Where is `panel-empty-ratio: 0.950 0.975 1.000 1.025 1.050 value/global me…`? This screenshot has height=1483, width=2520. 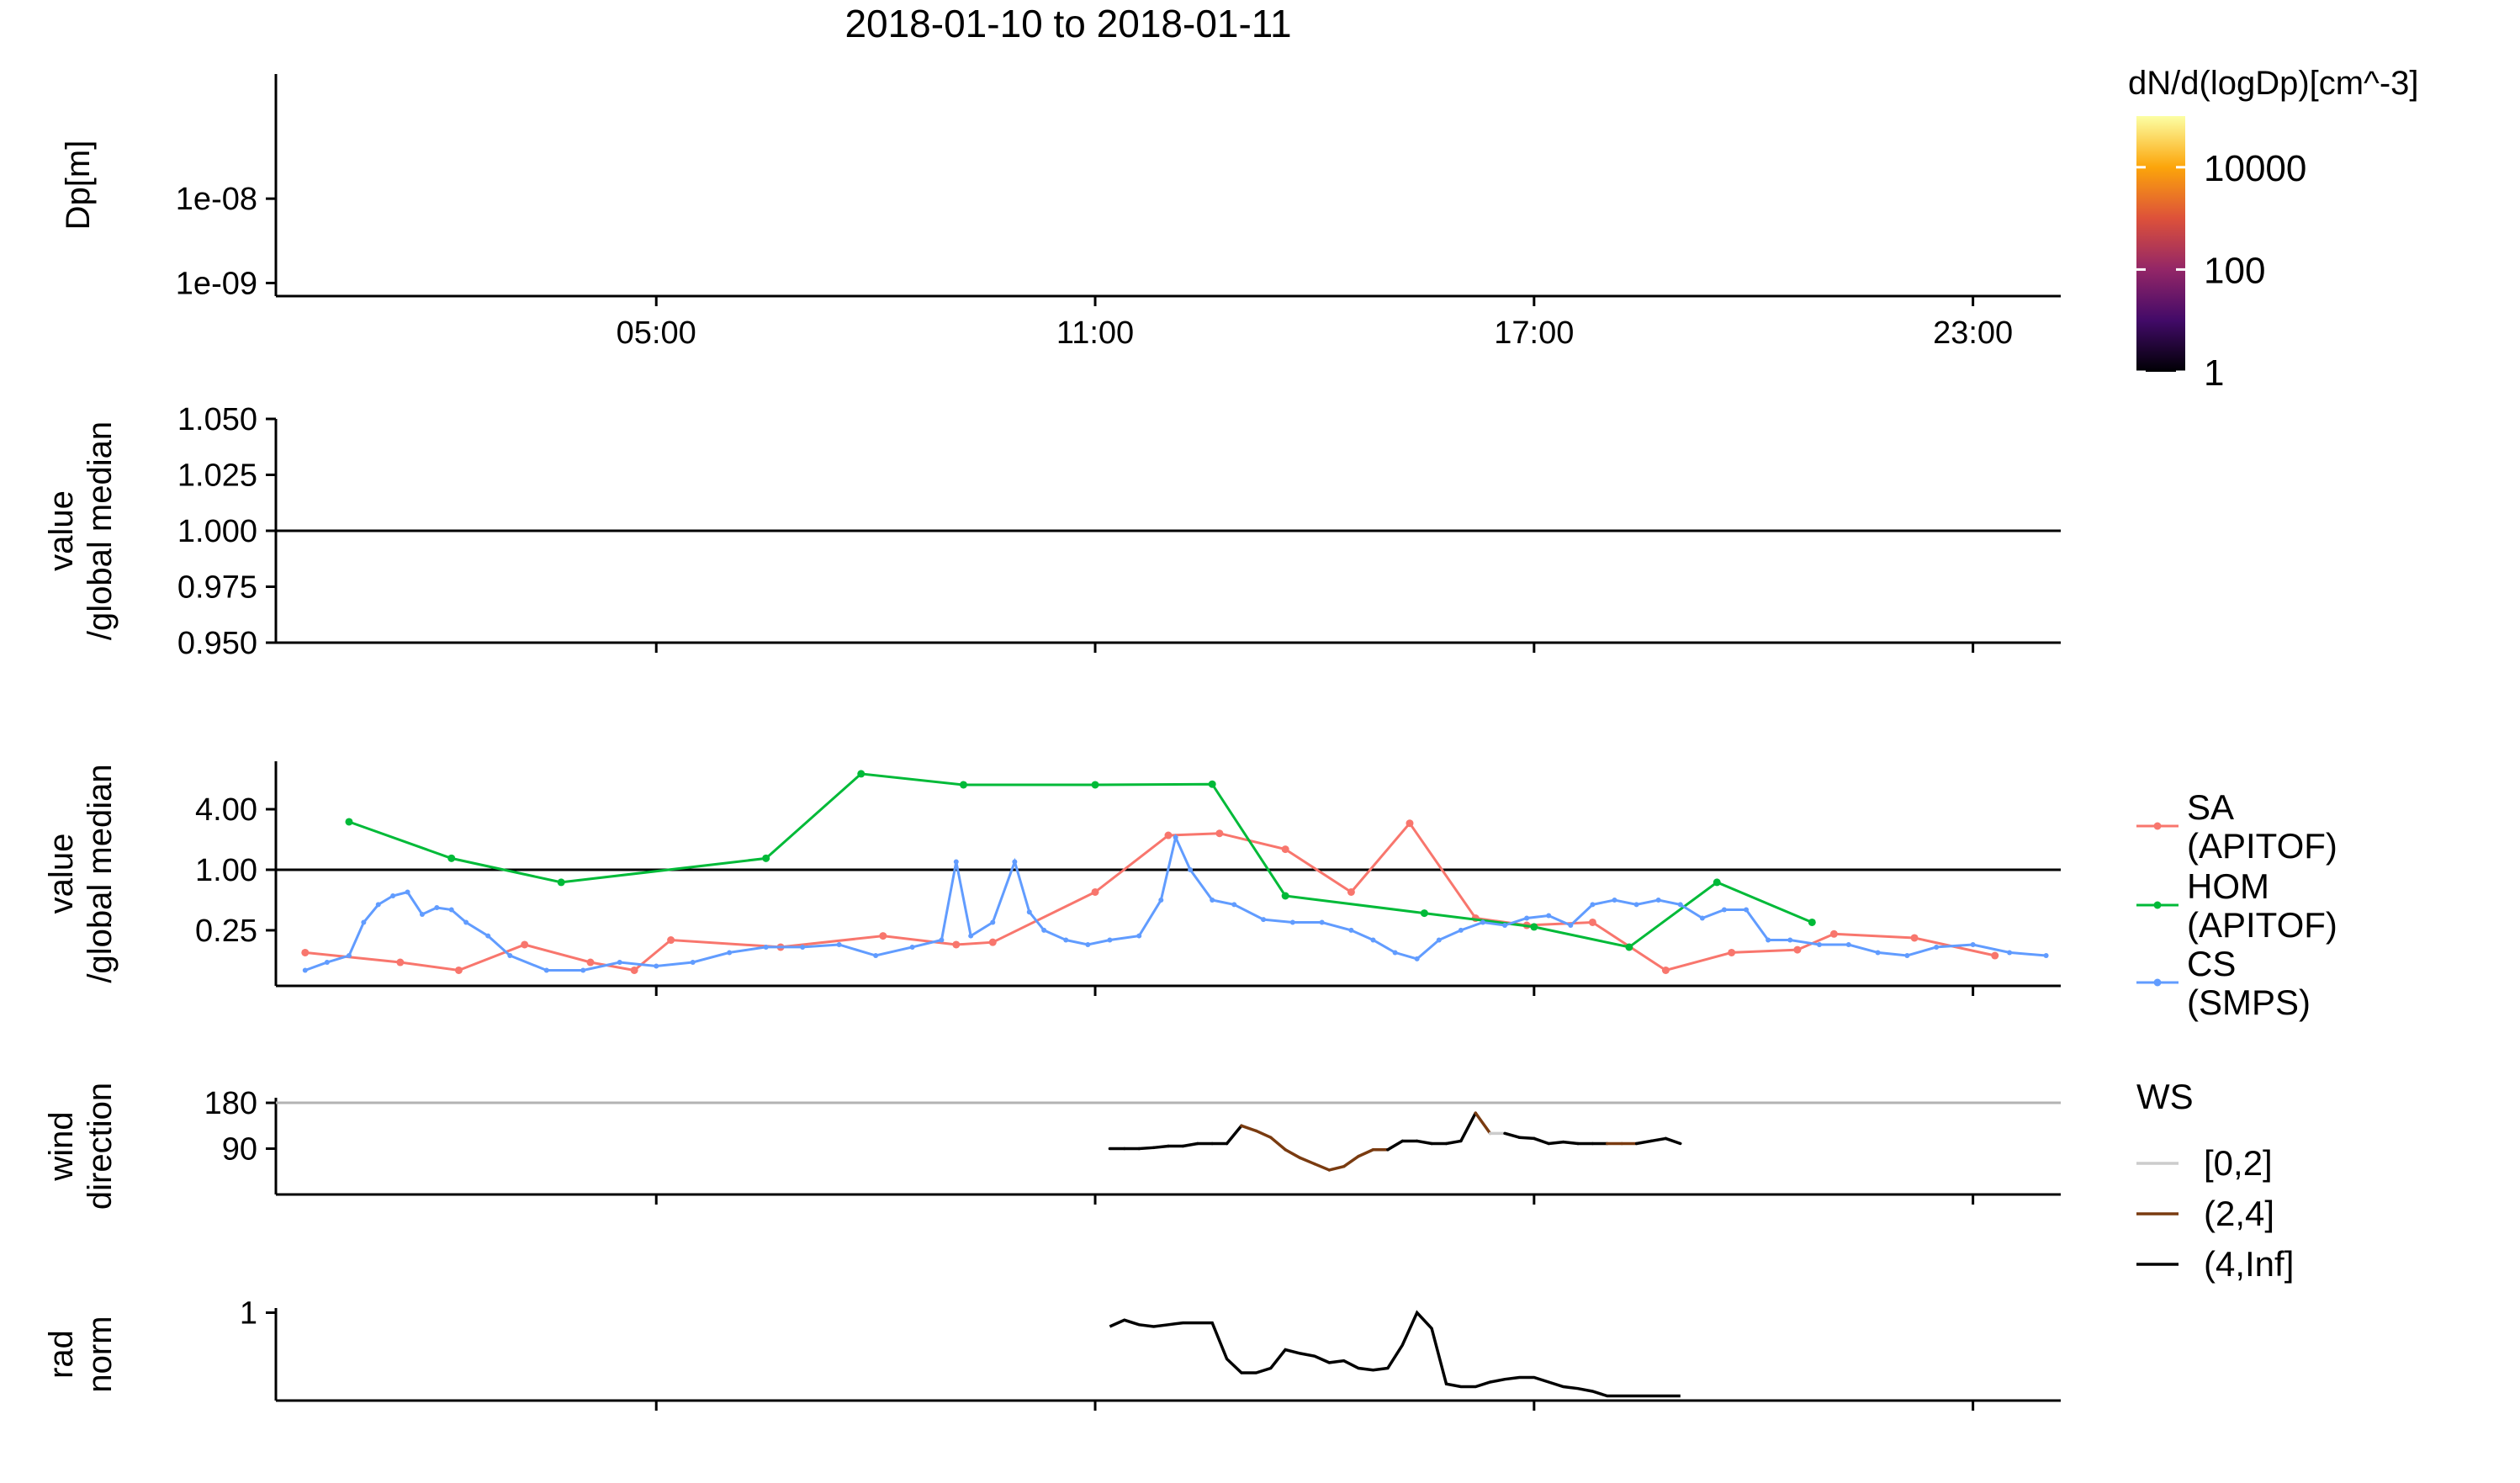 panel-empty-ratio: 0.950 0.975 1.000 1.025 1.050 value/global me… is located at coordinates (1052, 531).